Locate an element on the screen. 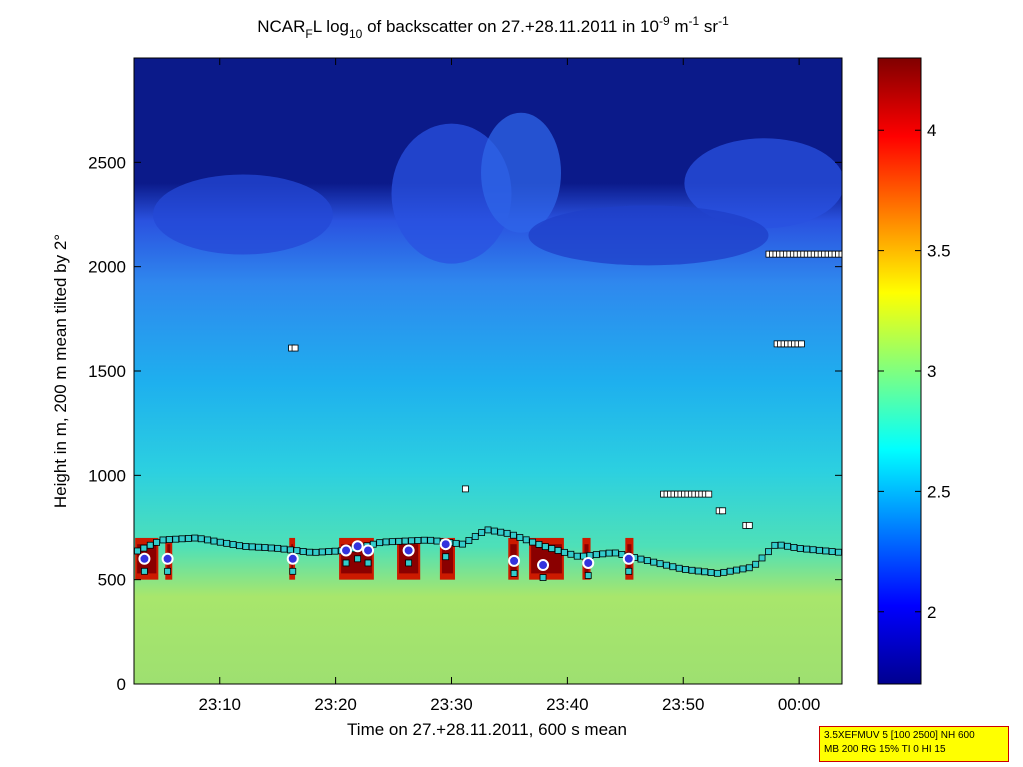 The height and width of the screenshot is (767, 1023). x-tick-label: 23:40 is located at coordinates (567, 704).